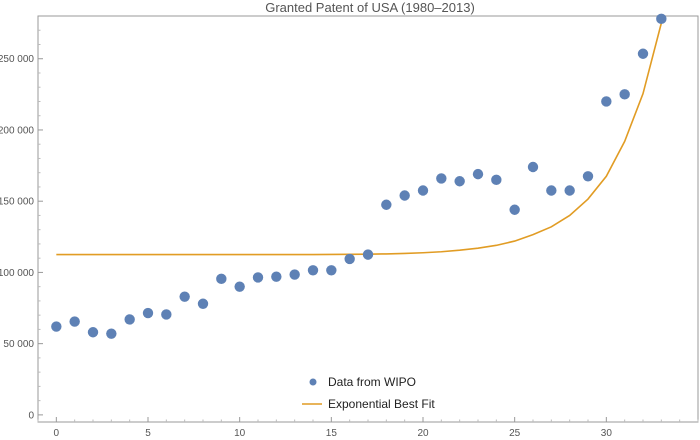 This screenshot has height=440, width=700. What do you see at coordinates (18, 344) in the screenshot?
I see `y-tick-label: 50 000` at bounding box center [18, 344].